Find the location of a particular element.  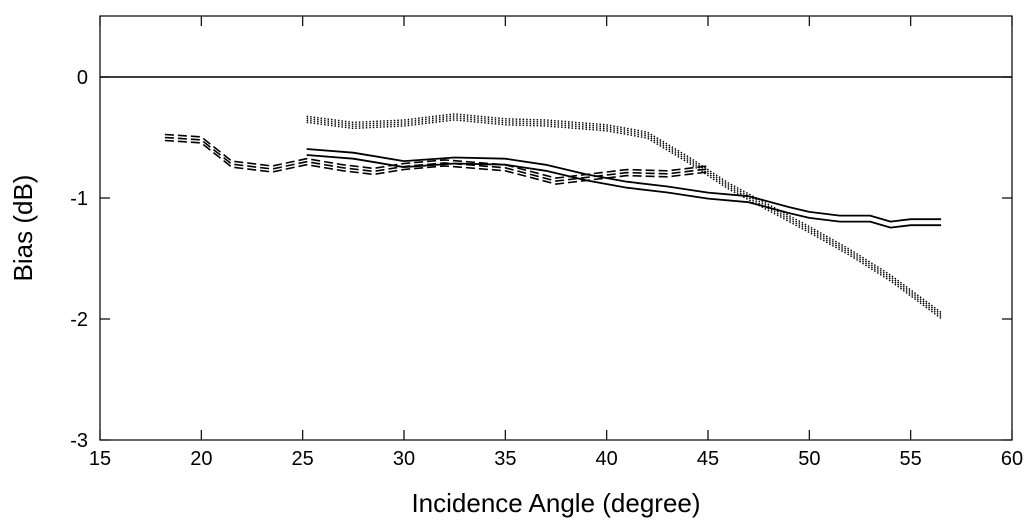

series-solid is located at coordinates (624, 188).